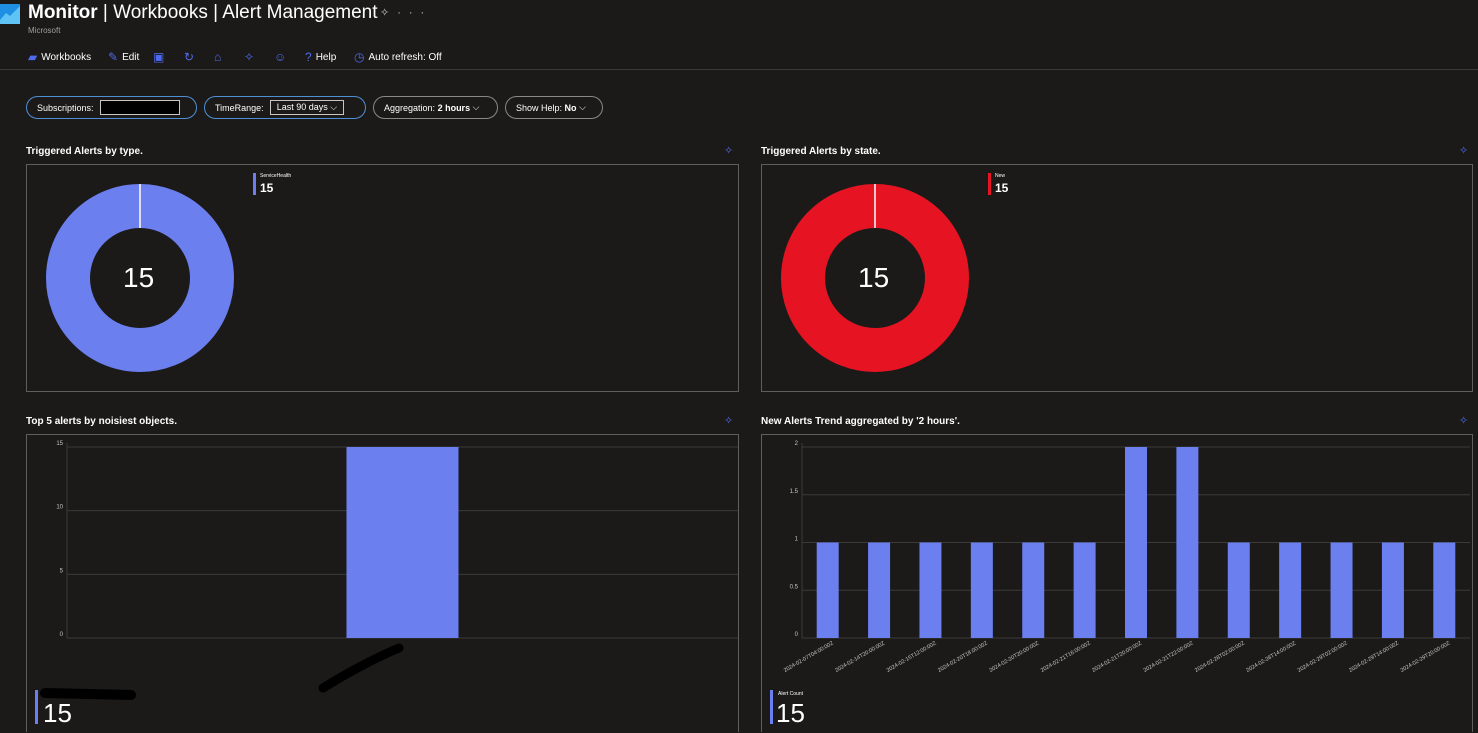 The width and height of the screenshot is (1478, 733). What do you see at coordinates (791, 694) in the screenshot?
I see `legend-name: Alert Count` at bounding box center [791, 694].